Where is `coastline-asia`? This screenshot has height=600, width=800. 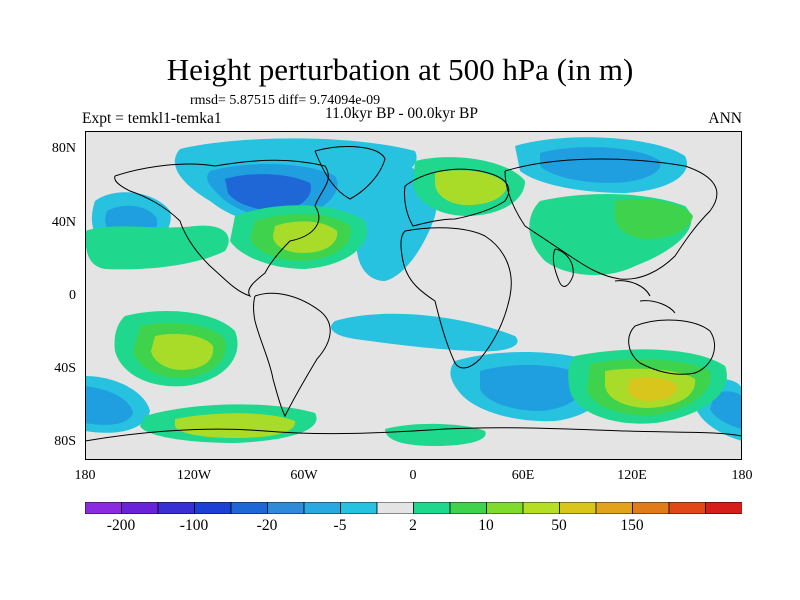 coastline-asia is located at coordinates (611, 219).